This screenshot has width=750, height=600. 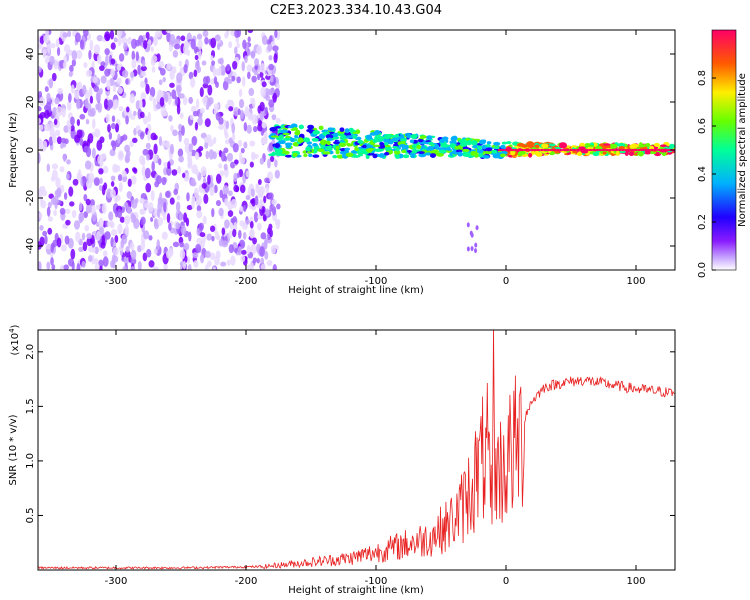 What do you see at coordinates (14, 339) in the screenshot?
I see `snr-scale-label: (x104)` at bounding box center [14, 339].